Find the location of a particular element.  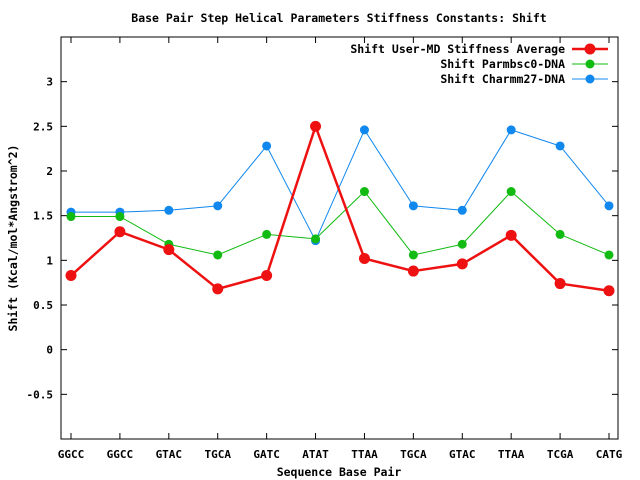

y-tick-label: 0.5 is located at coordinates (43, 305).